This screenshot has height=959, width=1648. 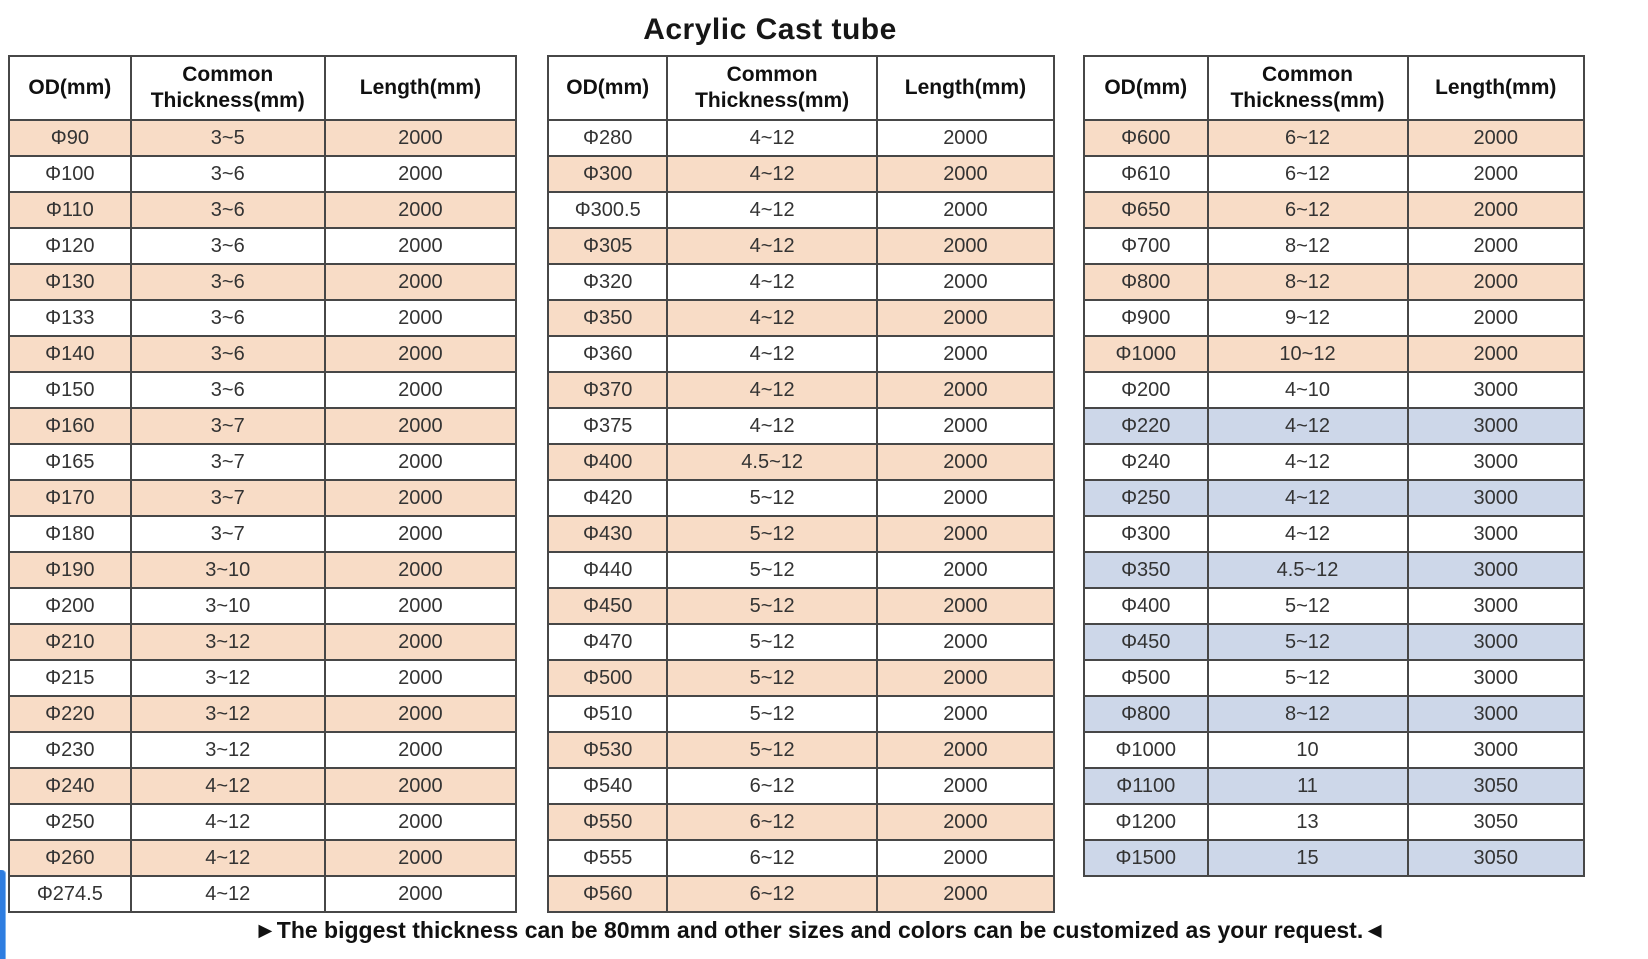 What do you see at coordinates (770, 29) in the screenshot?
I see `page-title: Acrylic Cast tube` at bounding box center [770, 29].